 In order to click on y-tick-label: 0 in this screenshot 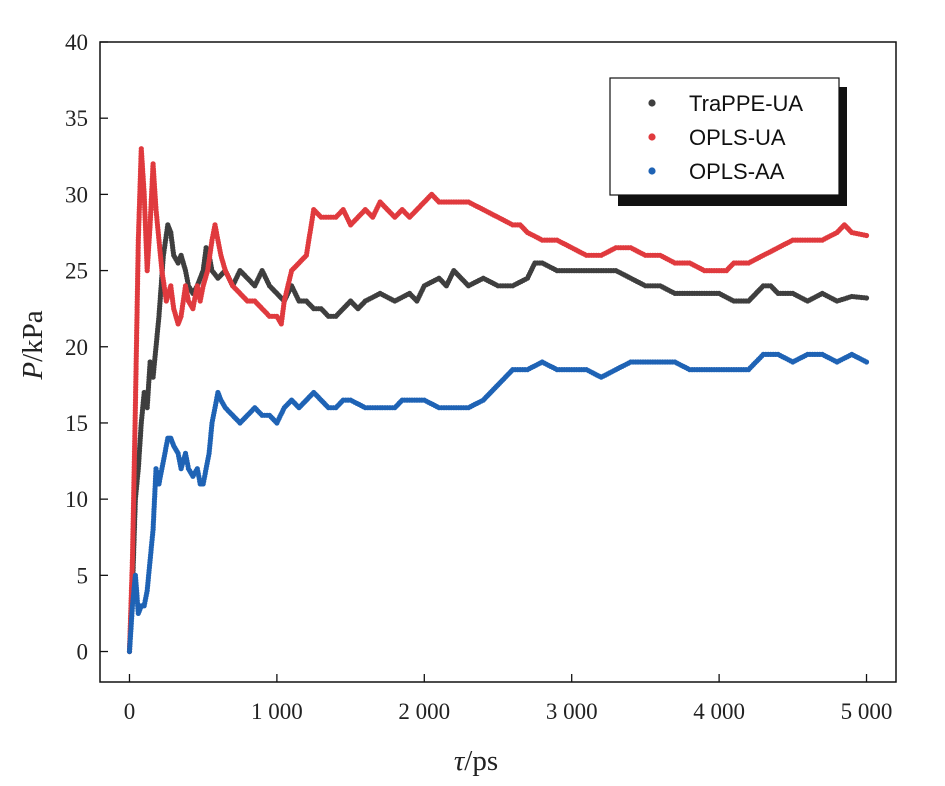, I will do `click(83, 652)`.